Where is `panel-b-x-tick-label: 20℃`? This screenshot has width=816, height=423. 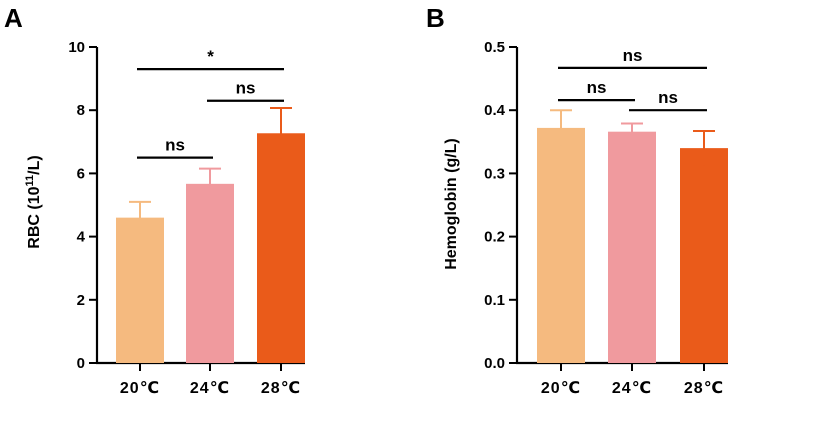 panel-b-x-tick-label: 20℃ is located at coordinates (561, 388).